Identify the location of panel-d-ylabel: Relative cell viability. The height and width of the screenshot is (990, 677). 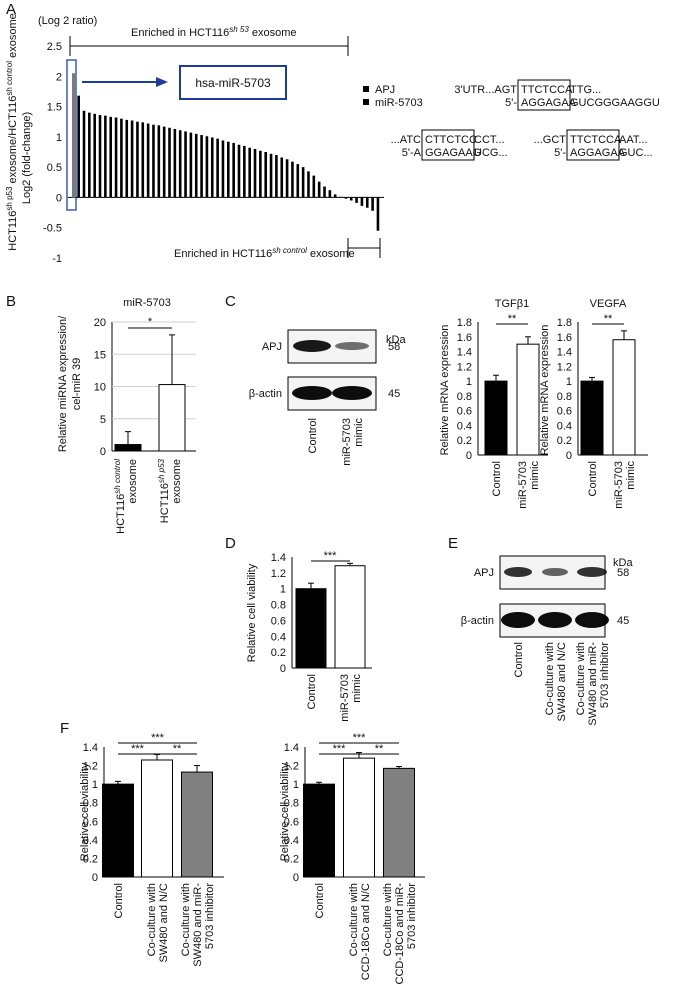
(252, 612).